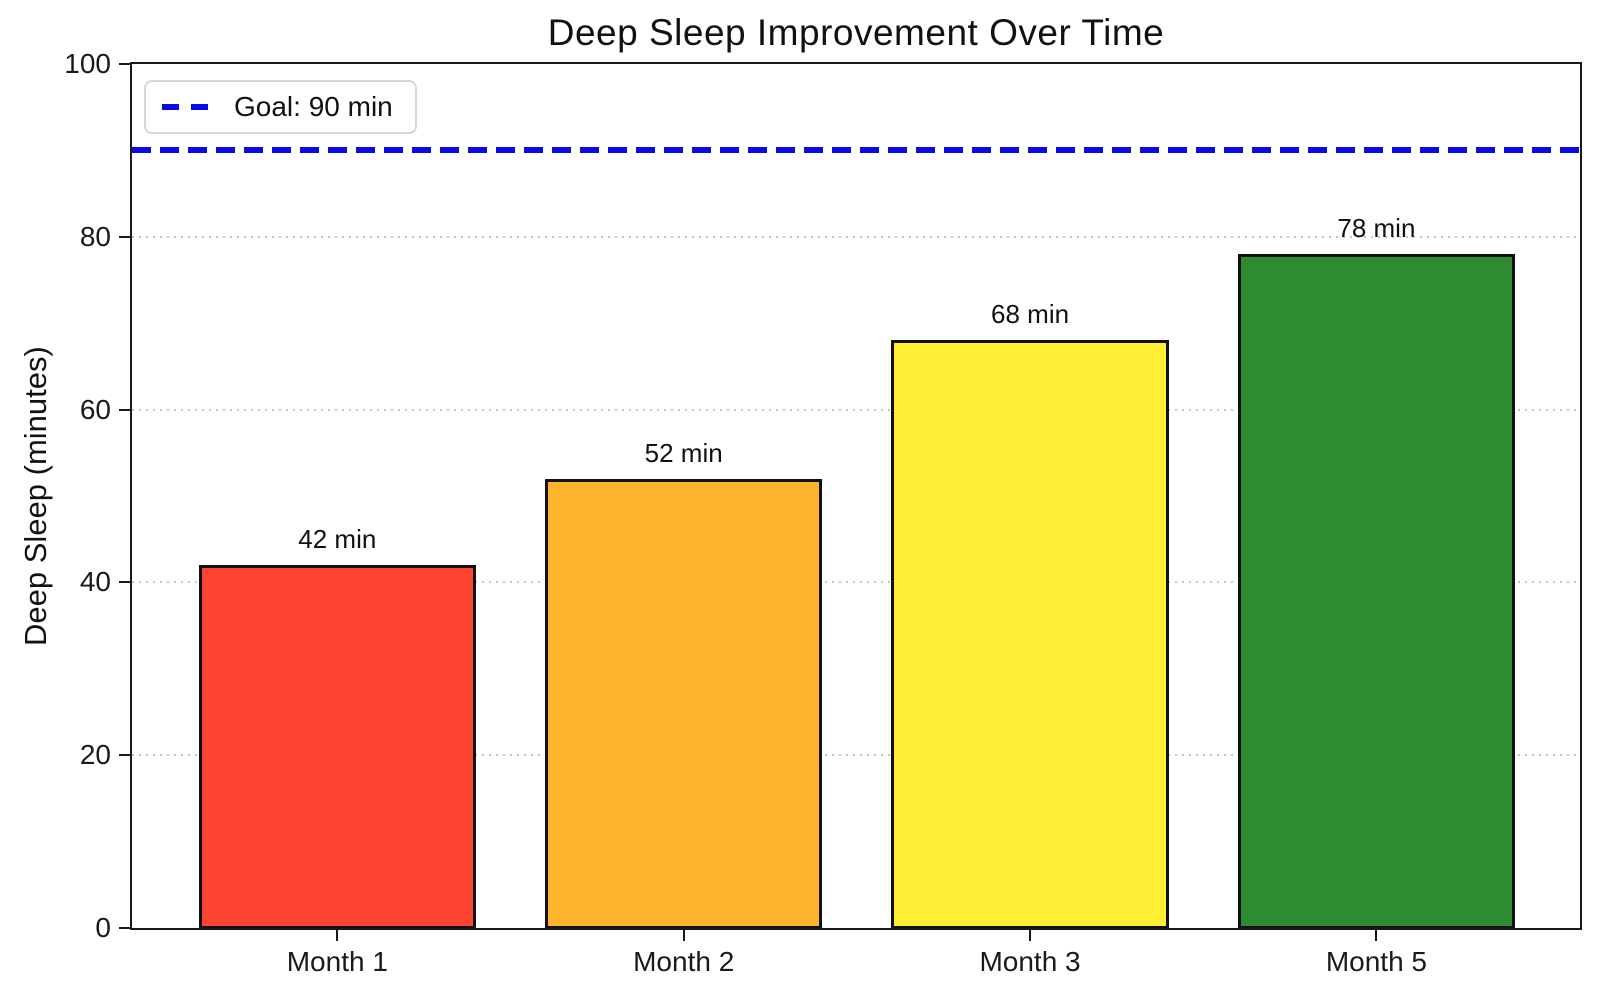 This screenshot has height=995, width=1600. What do you see at coordinates (95, 755) in the screenshot?
I see `y-tick-label: 20` at bounding box center [95, 755].